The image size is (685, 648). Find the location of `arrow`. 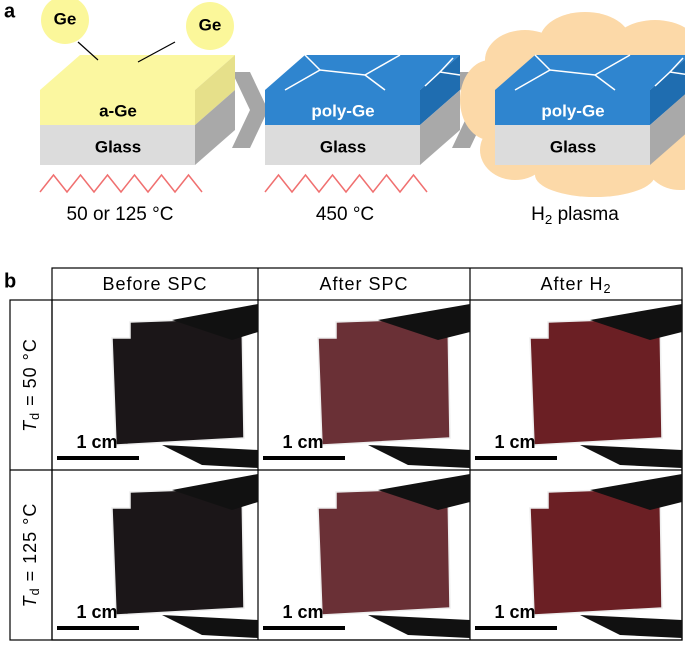

arrow is located at coordinates (250, 110).